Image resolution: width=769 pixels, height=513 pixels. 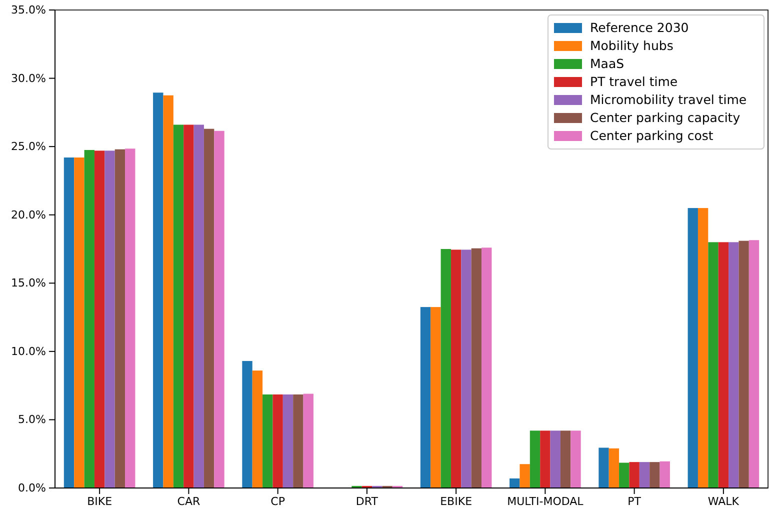 I want to click on x-tick-label: CP, so click(x=278, y=501).